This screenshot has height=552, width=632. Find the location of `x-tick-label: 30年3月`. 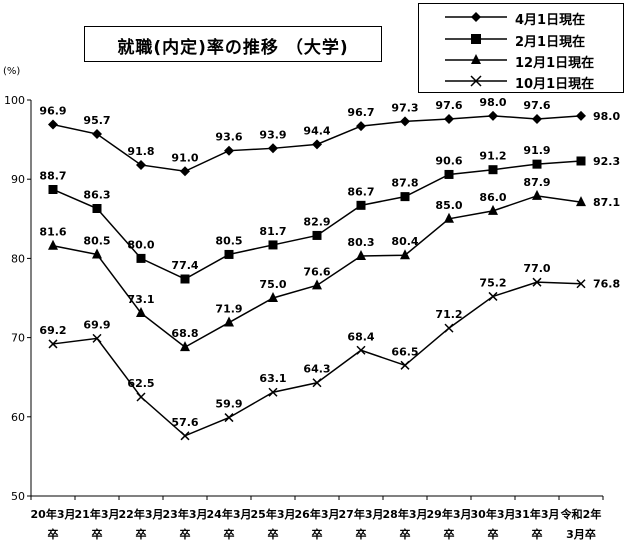

x-tick-label: 30年3月 is located at coordinates (493, 514).